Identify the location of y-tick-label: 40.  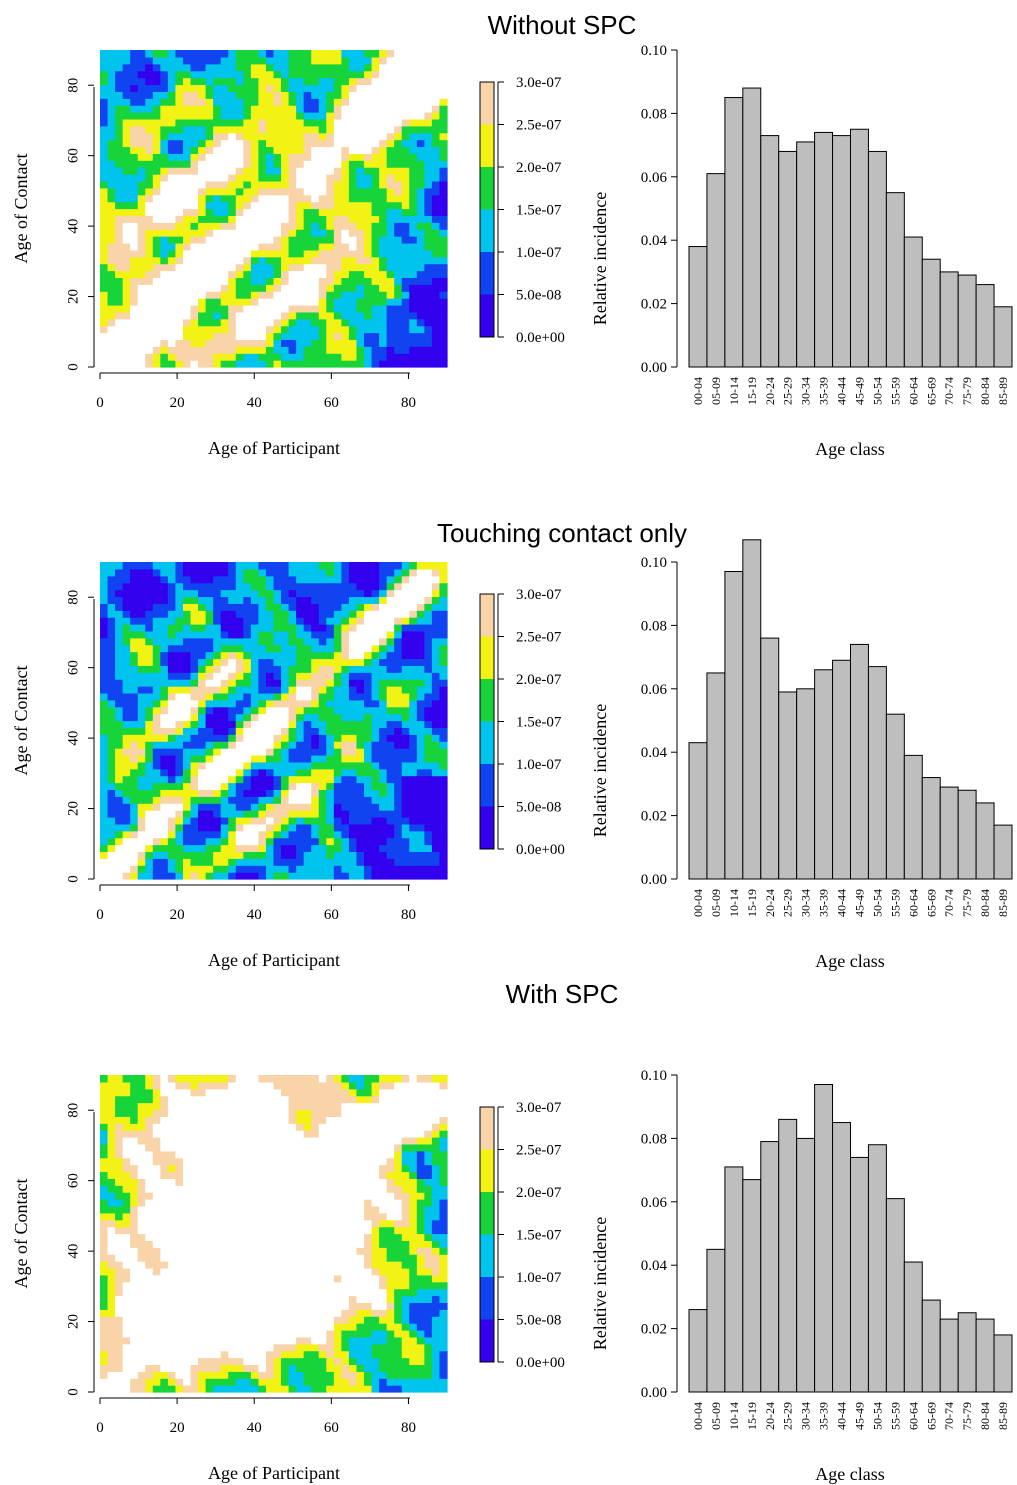
(73, 738).